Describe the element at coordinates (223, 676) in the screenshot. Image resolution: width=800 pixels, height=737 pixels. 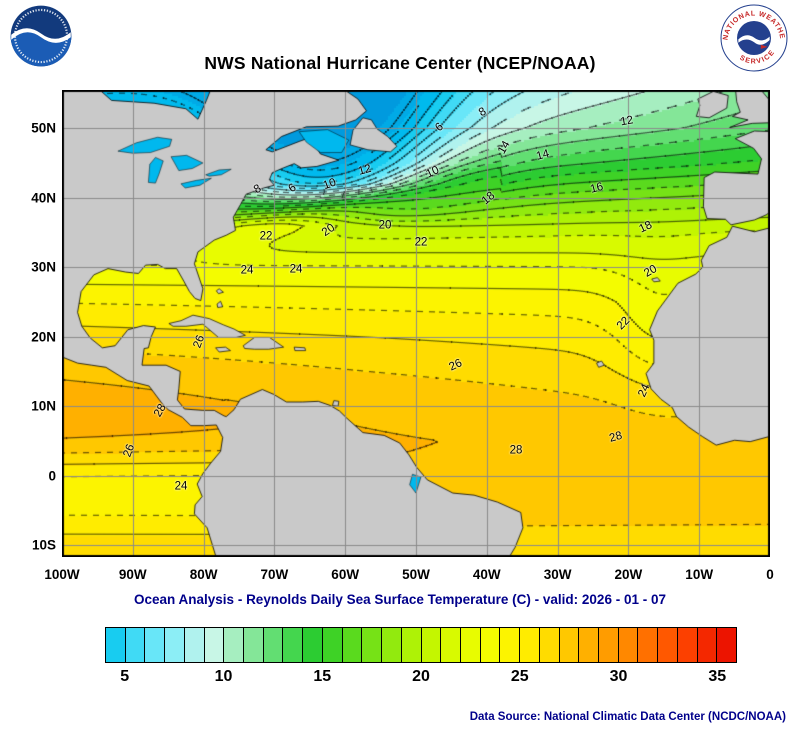
I see `colorbar-tick-label: 10` at that location.